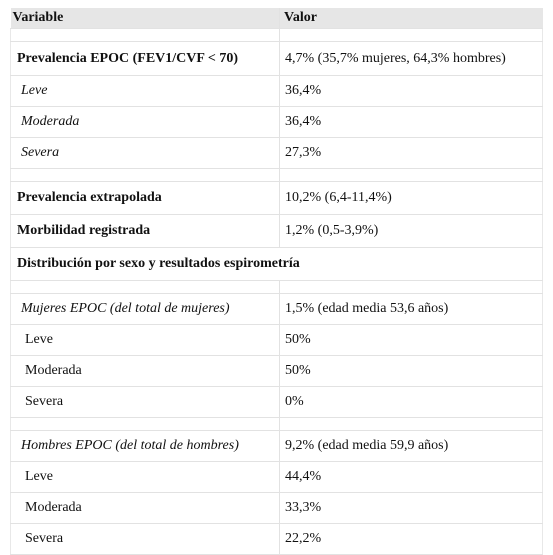 The width and height of the screenshot is (553, 555). Describe the element at coordinates (145, 309) in the screenshot. I see `cell: Mujeres EPOC (del total de mujeres)` at that location.